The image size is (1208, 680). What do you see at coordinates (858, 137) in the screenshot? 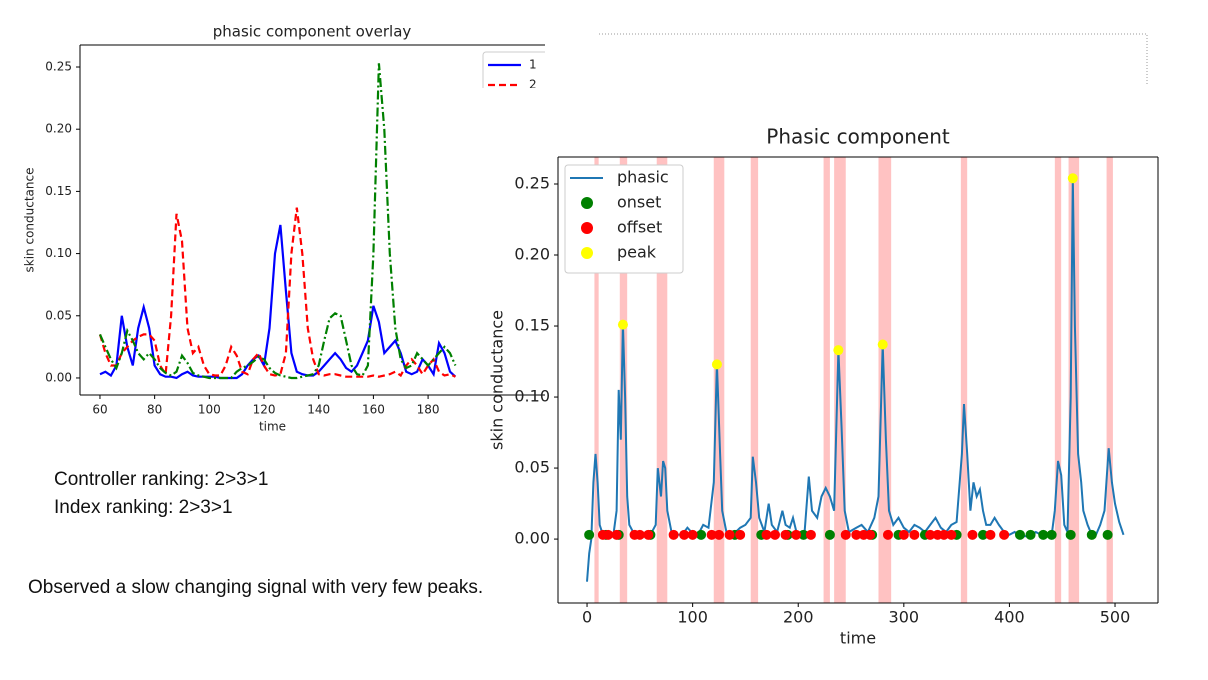
I see `chart-title: Phasic component` at bounding box center [858, 137].